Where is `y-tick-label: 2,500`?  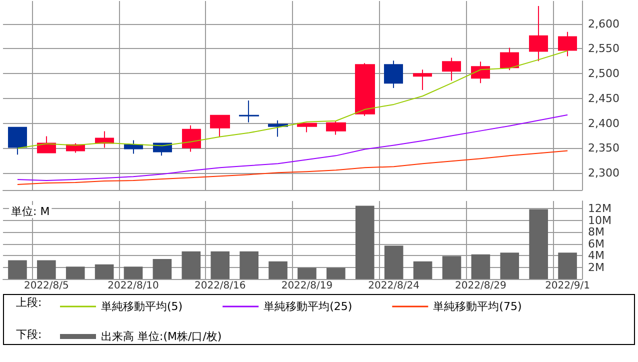 y-tick-label: 2,500 is located at coordinates (604, 73).